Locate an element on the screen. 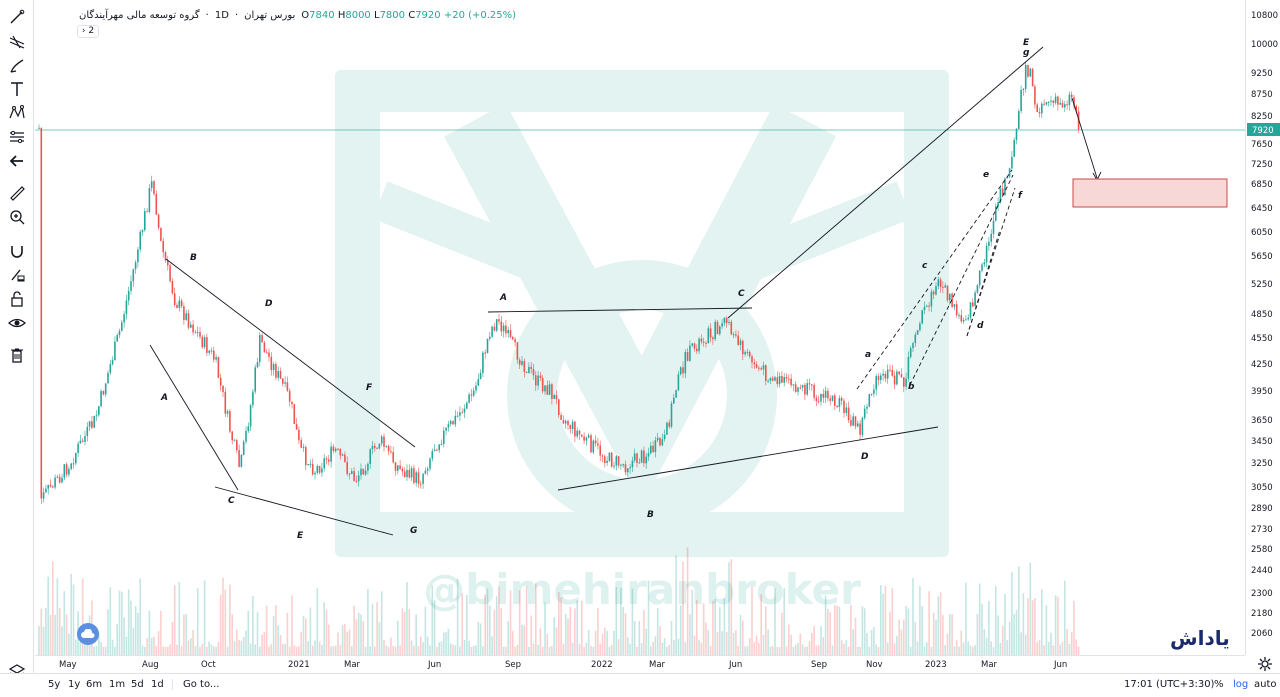 This screenshot has height=697, width=1280. target-zone is located at coordinates (1150, 193).